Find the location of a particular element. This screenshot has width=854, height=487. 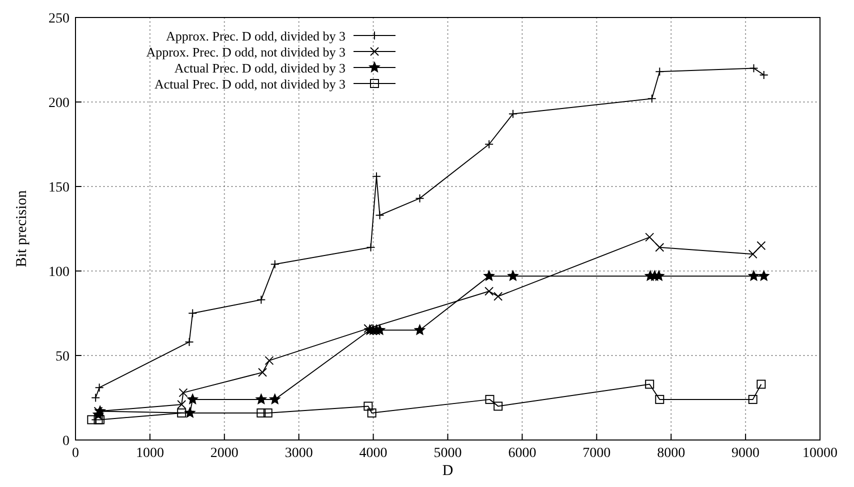

x-axis-title: D is located at coordinates (448, 471).